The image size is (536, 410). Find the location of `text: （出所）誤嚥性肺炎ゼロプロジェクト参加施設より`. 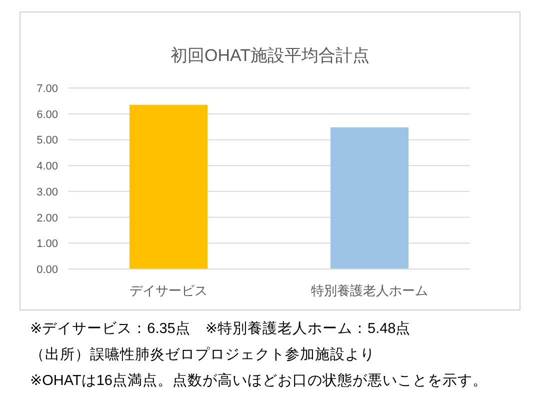

text: （出所）誤嚥性肺炎ゼロプロジェクト参加施設より is located at coordinates (202, 354).